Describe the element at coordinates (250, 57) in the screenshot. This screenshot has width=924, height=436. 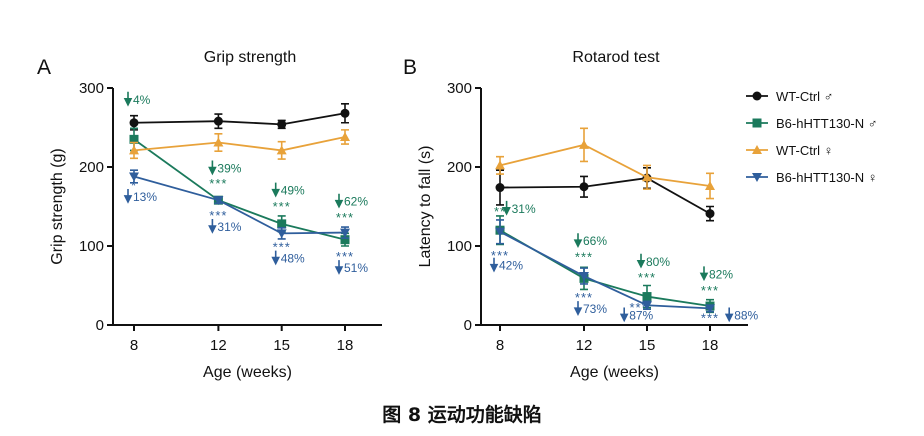
I see `chart-title: Grip strength` at that location.